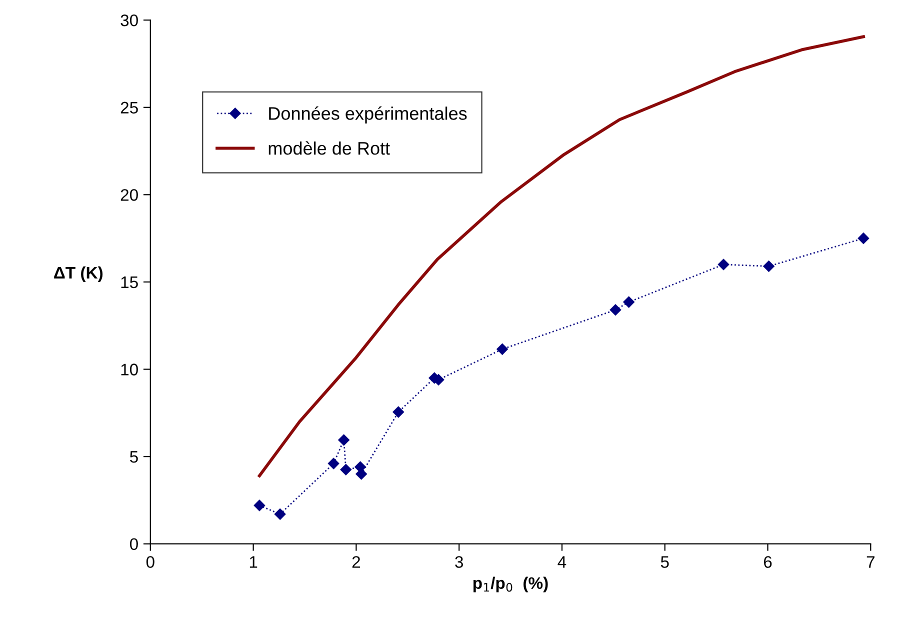  Describe the element at coordinates (129, 370) in the screenshot. I see `y-tick-label: 10` at that location.